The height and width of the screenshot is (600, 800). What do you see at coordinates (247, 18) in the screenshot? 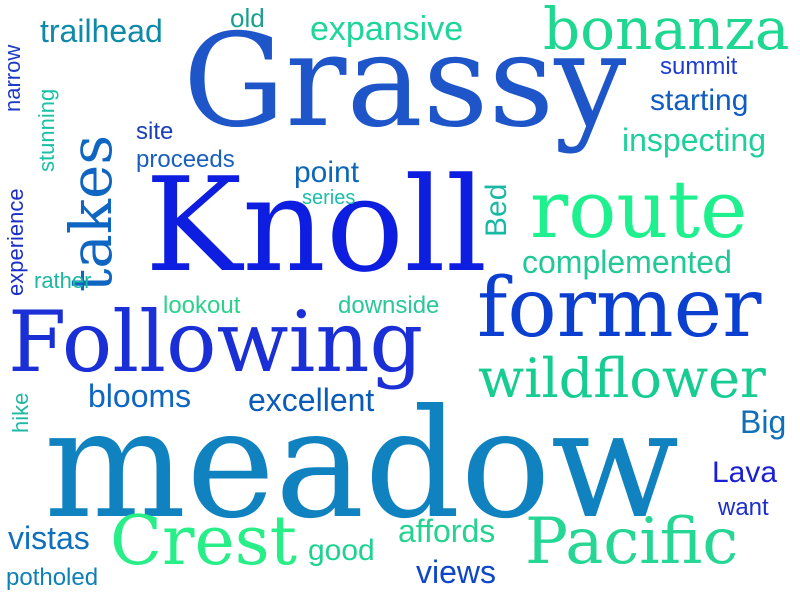
I see `word-old: old` at bounding box center [247, 18].